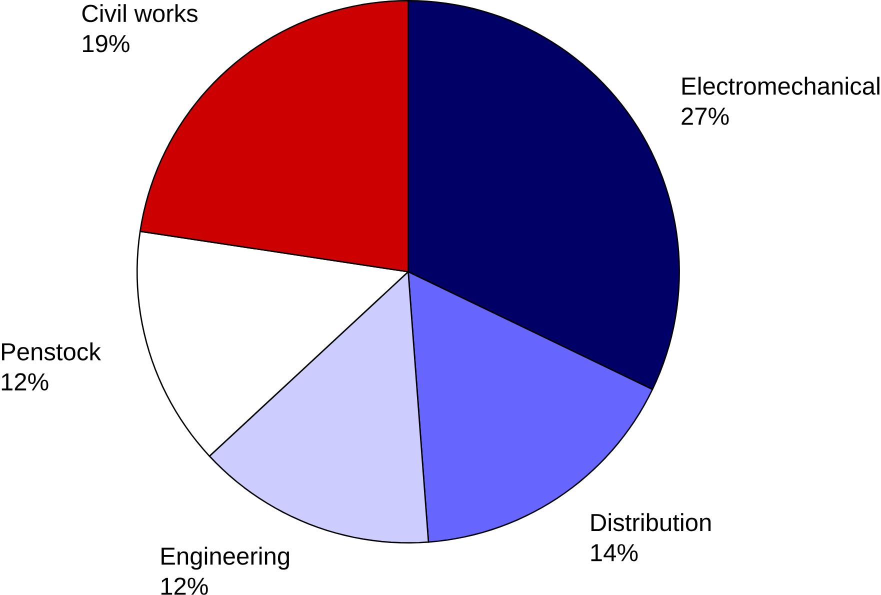 The width and height of the screenshot is (881, 595). Describe the element at coordinates (781, 85) in the screenshot. I see `slice-label: Electromechanical` at that location.